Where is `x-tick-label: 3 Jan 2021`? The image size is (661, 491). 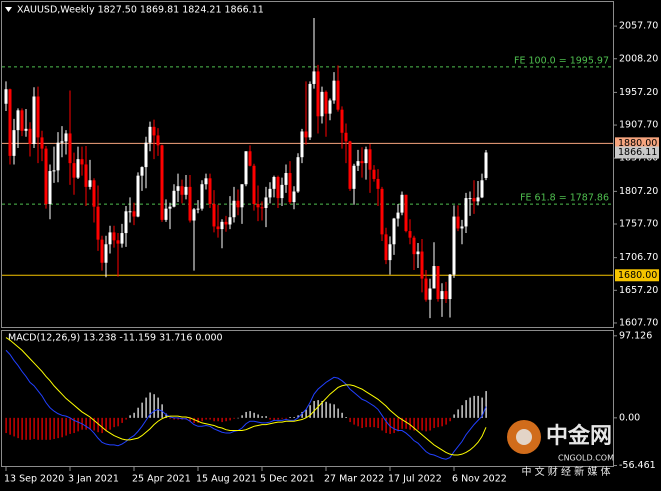
x-tick-label: 3 Jan 2021 is located at coordinates (93, 479).